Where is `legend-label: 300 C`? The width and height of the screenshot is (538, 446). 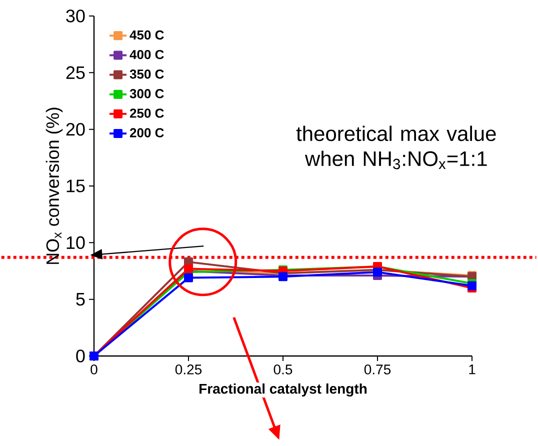 legend-label: 300 C is located at coordinates (147, 93).